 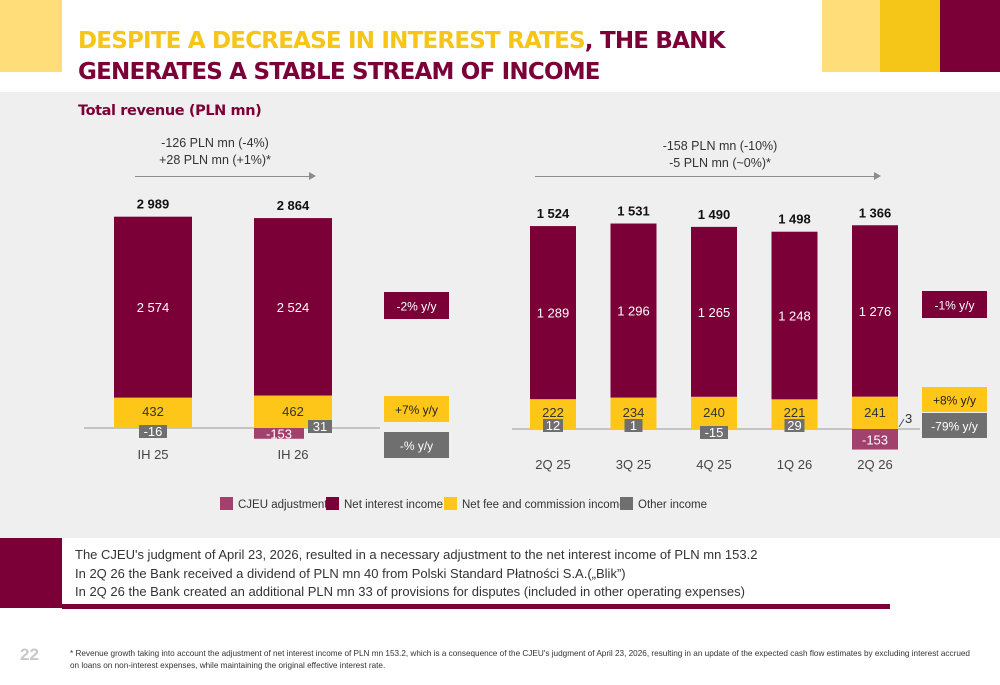 I want to click on legend-swatch-nii, so click(x=332, y=503).